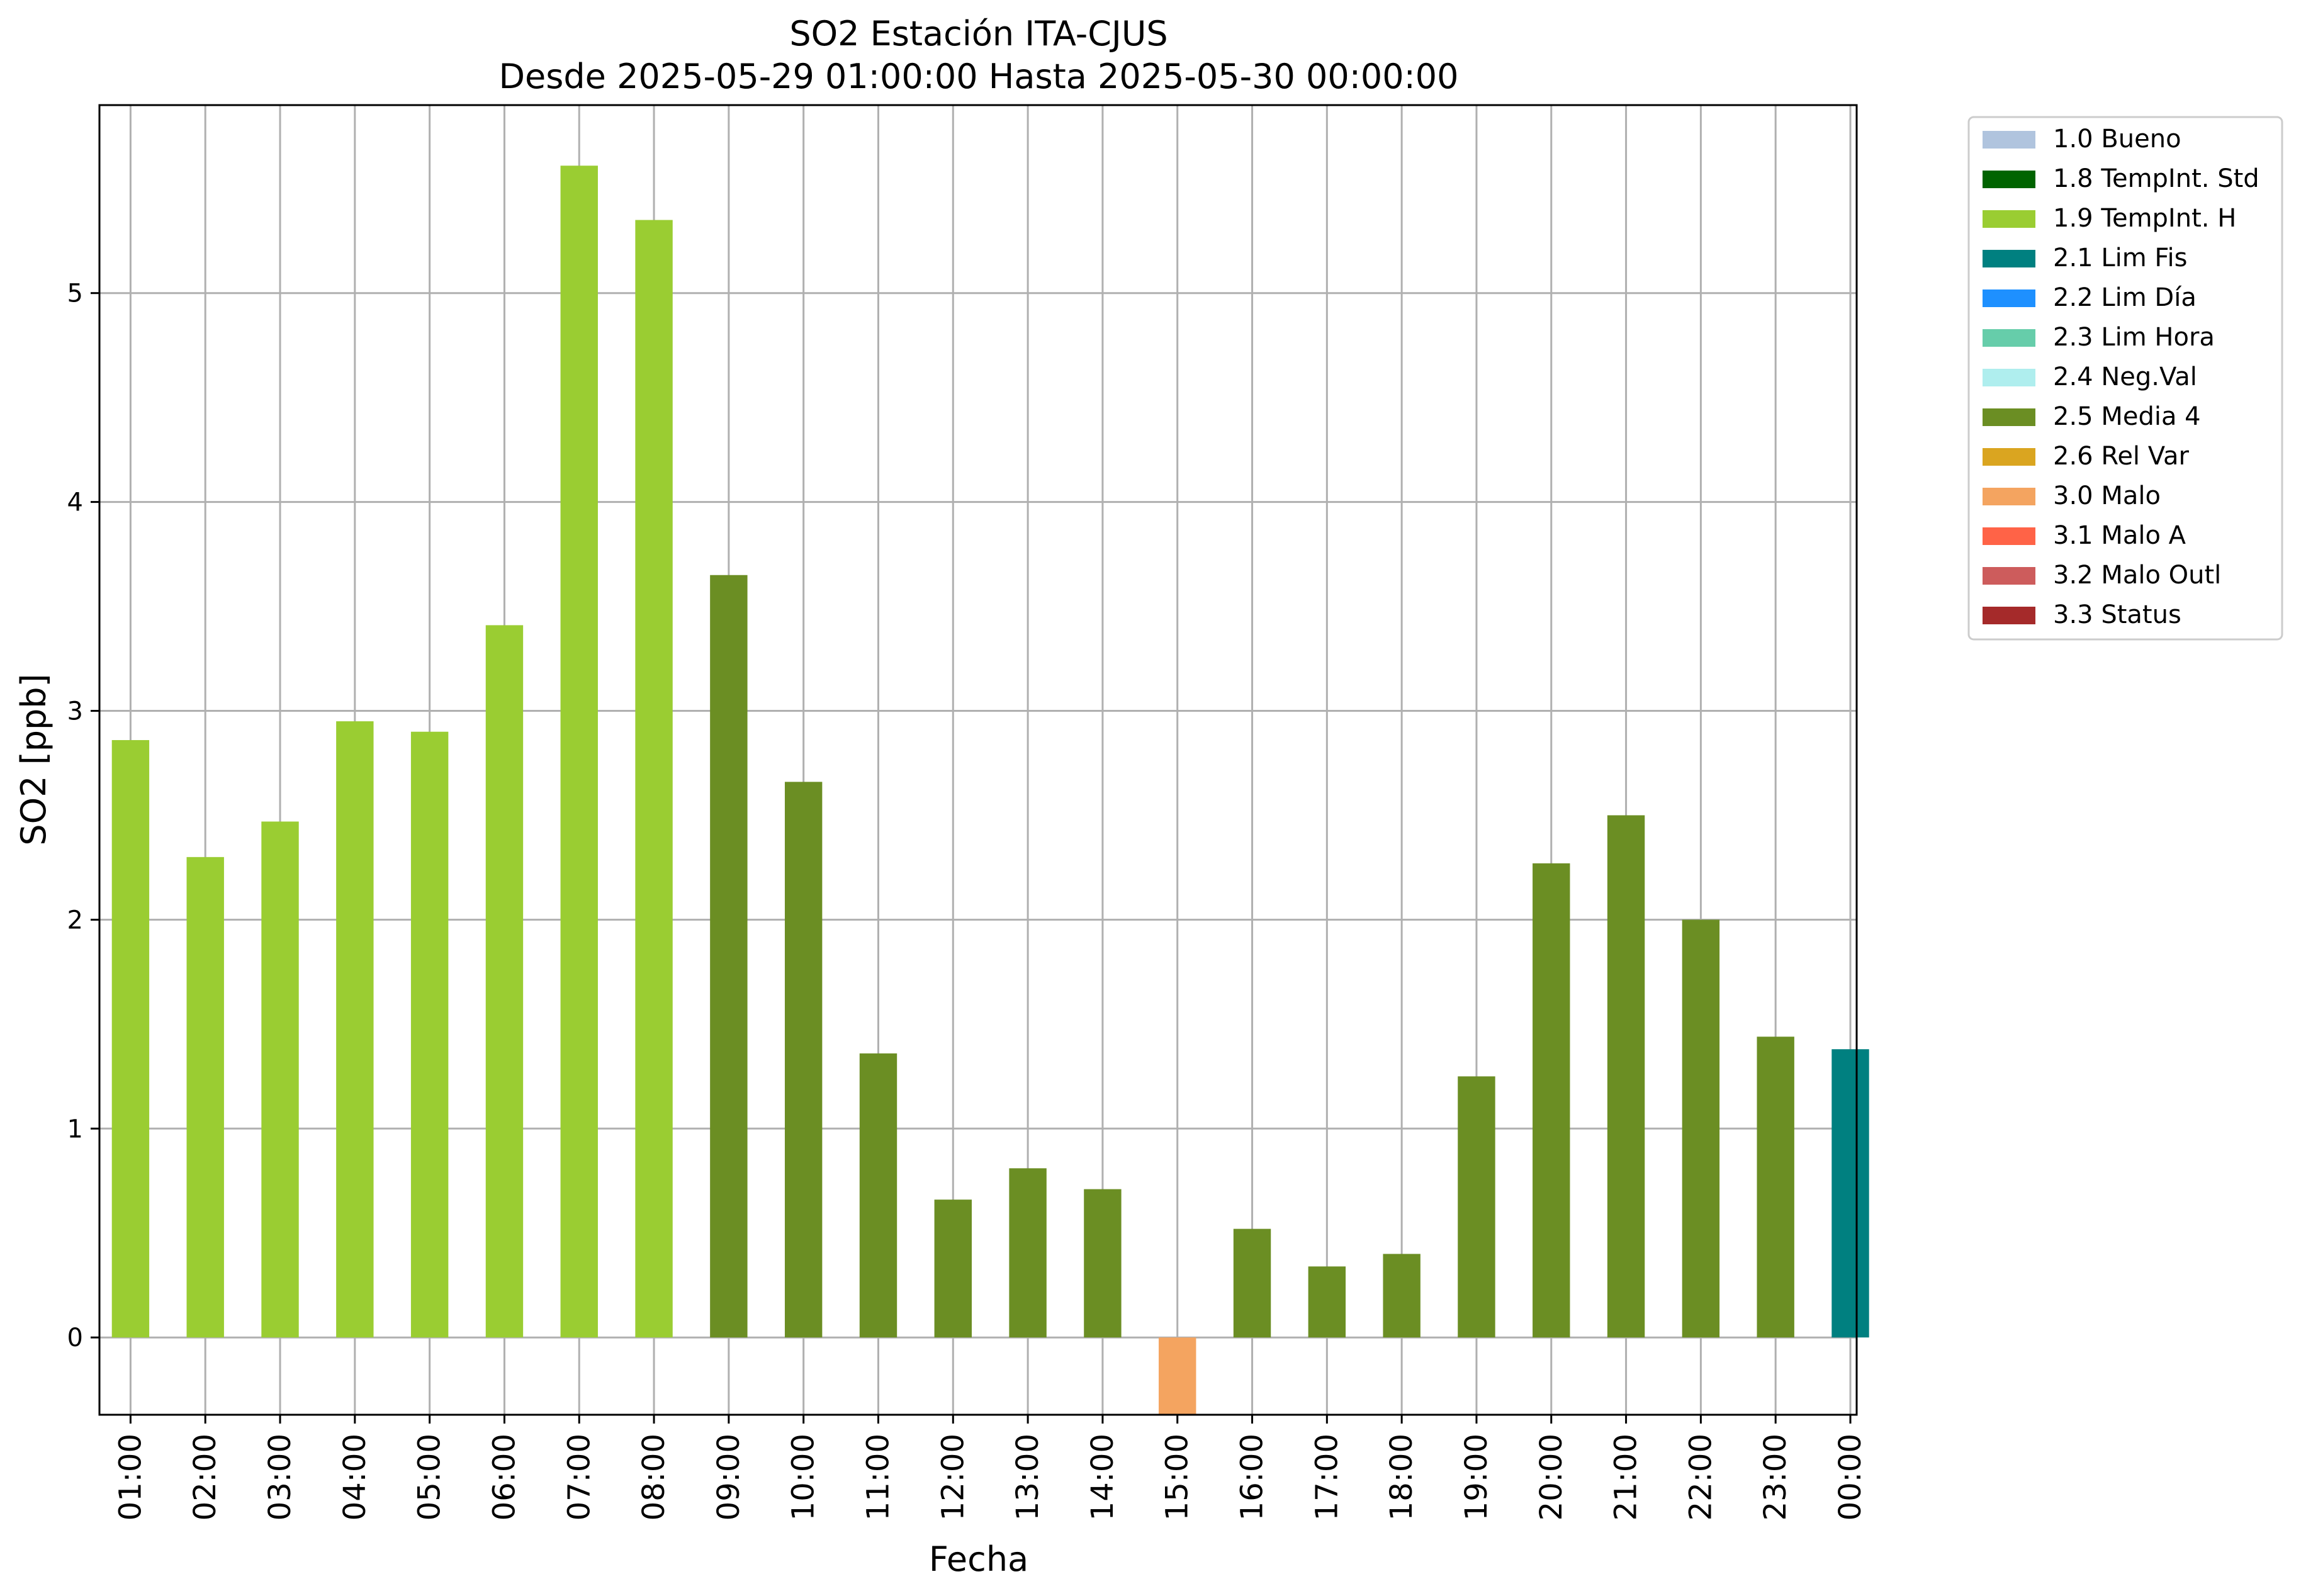 Image resolution: width=2301 pixels, height=1596 pixels. I want to click on legend-frame, so click(2125, 378).